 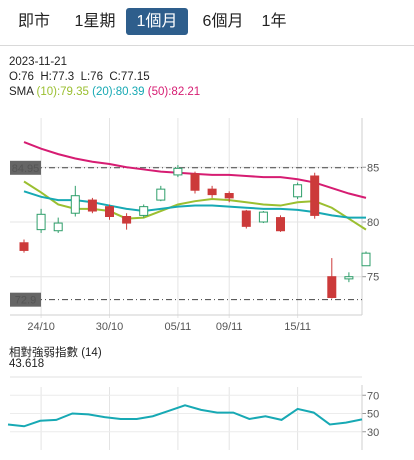 I want to click on ohlc-readout: O:76 H:77.3 L:76 C:77.15, so click(x=79, y=77).